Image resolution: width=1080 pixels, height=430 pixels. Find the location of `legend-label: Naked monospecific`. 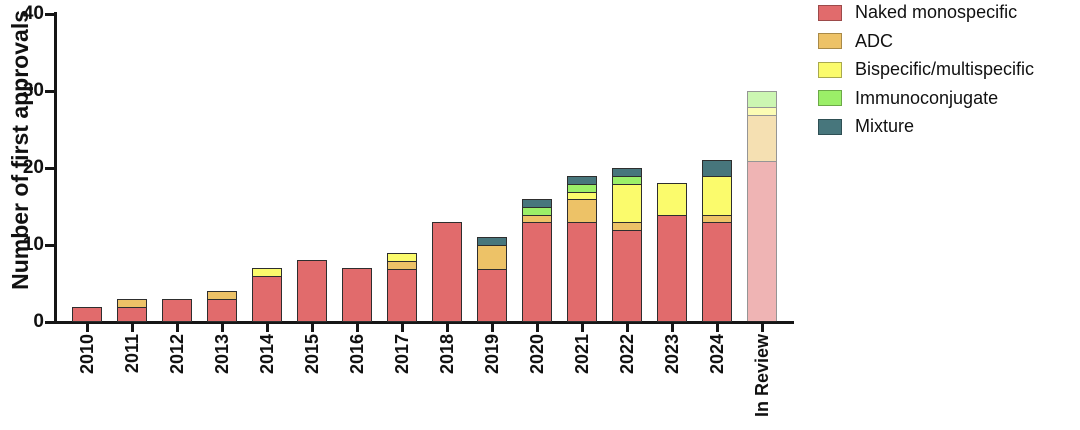

legend-label: Naked monospecific is located at coordinates (936, 12).